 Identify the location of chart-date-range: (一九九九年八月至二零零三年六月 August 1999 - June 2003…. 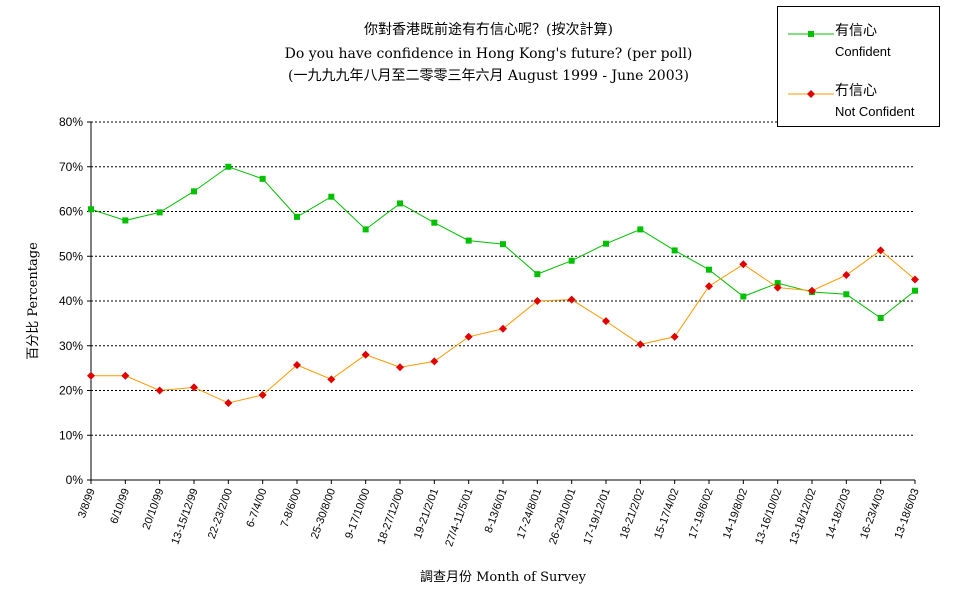
(488, 76).